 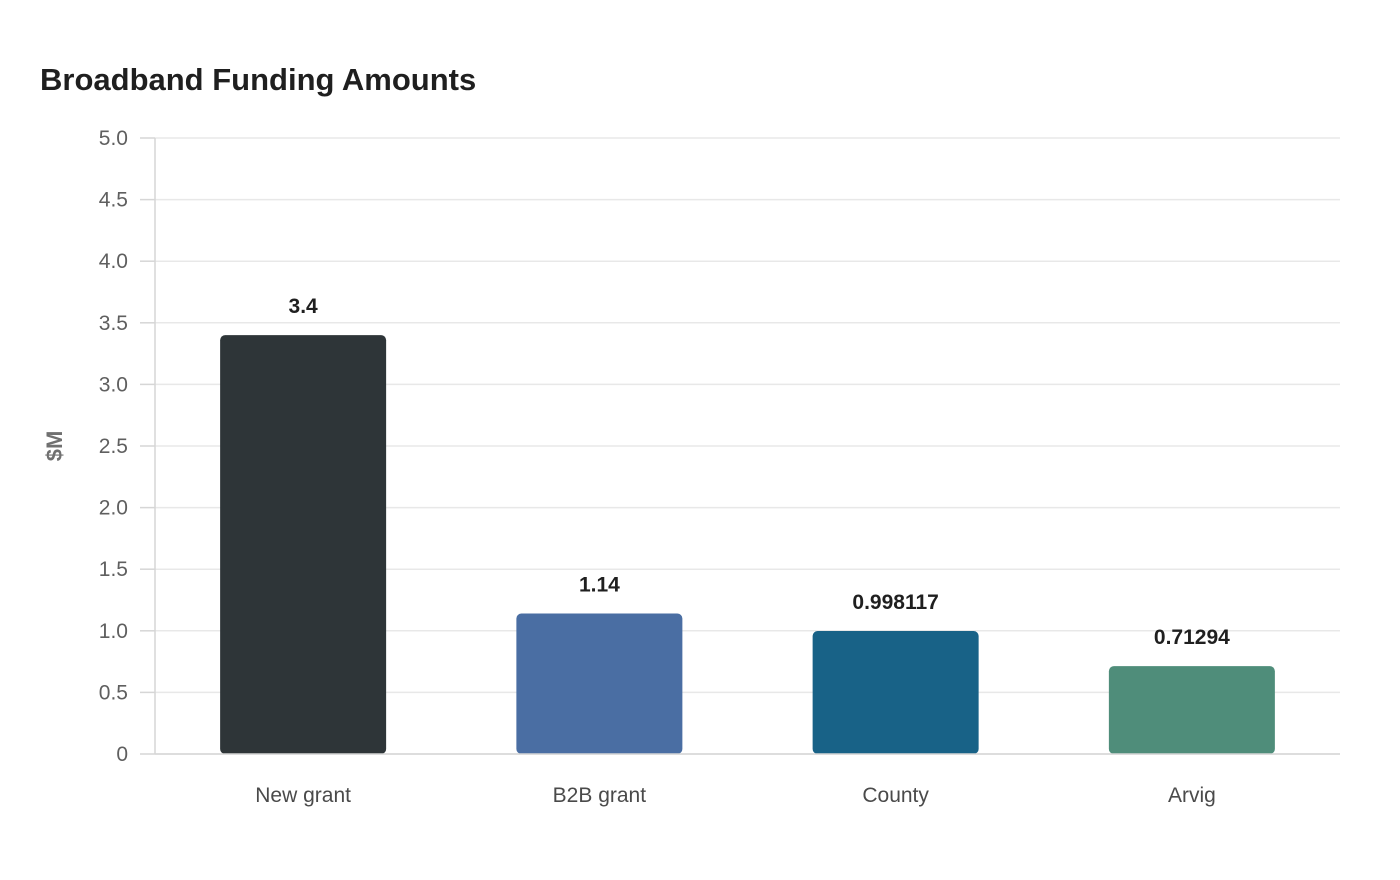 I want to click on y-tick-label-4: 2.0, so click(x=113, y=508).